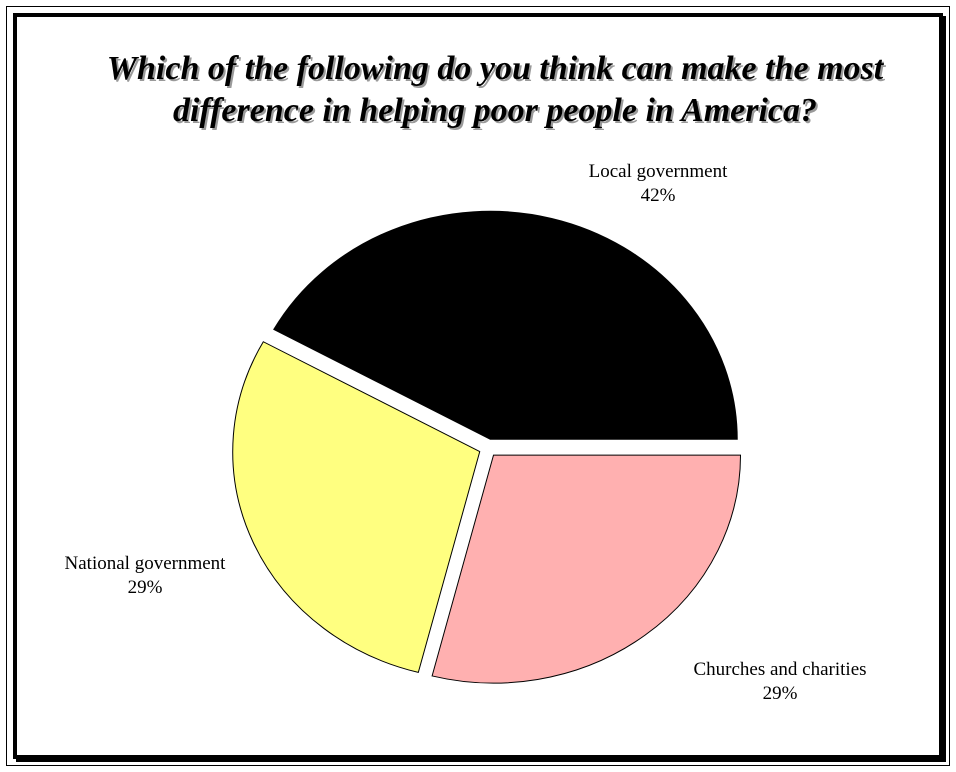 The image size is (956, 772). Describe the element at coordinates (780, 682) in the screenshot. I see `label-churches-and-charities: Churches and charities 29%` at that location.